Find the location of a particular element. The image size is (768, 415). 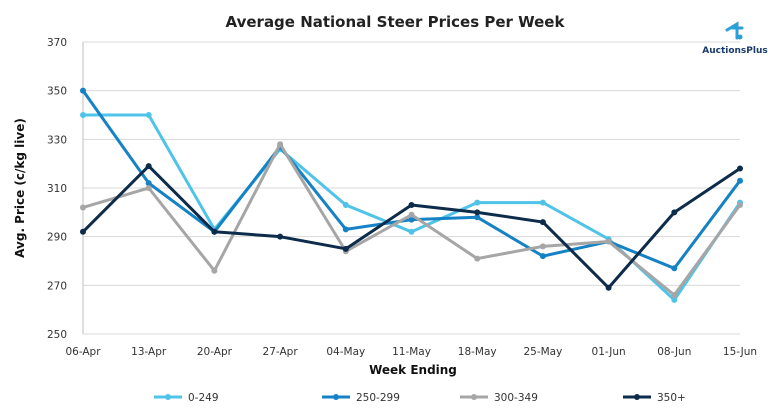

x-axis-label: Week Ending is located at coordinates (413, 370).